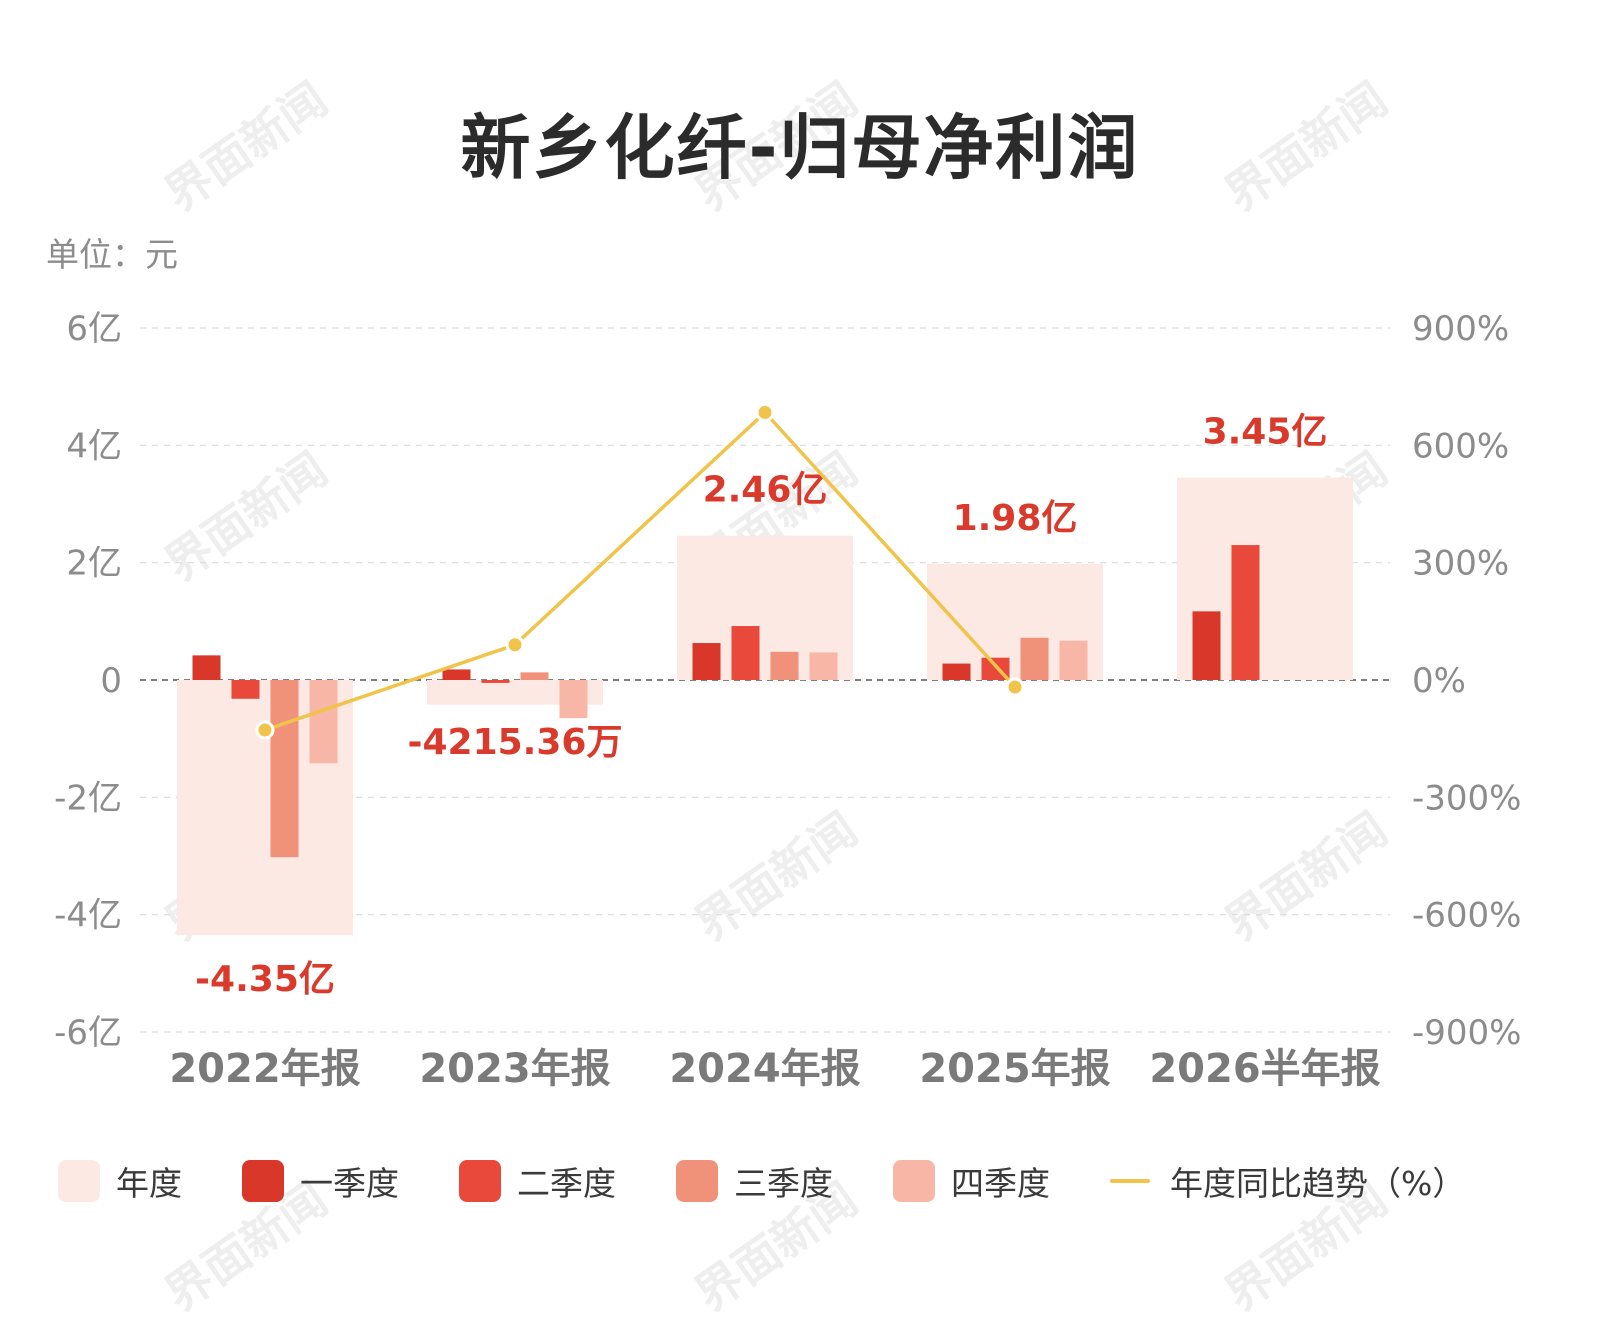 Image resolution: width=1600 pixels, height=1324 pixels. What do you see at coordinates (111, 681) in the screenshot?
I see `y-left-tick-label: 0` at bounding box center [111, 681].